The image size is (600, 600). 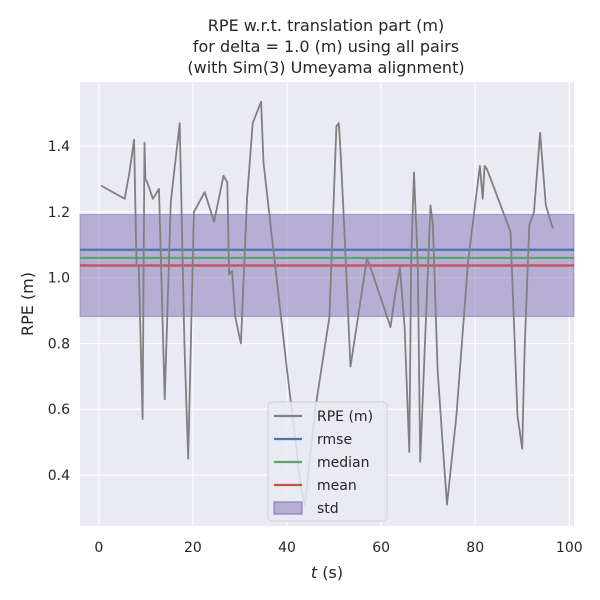 What do you see at coordinates (59, 476) in the screenshot?
I see `y-tick-label: 0.4` at bounding box center [59, 476].